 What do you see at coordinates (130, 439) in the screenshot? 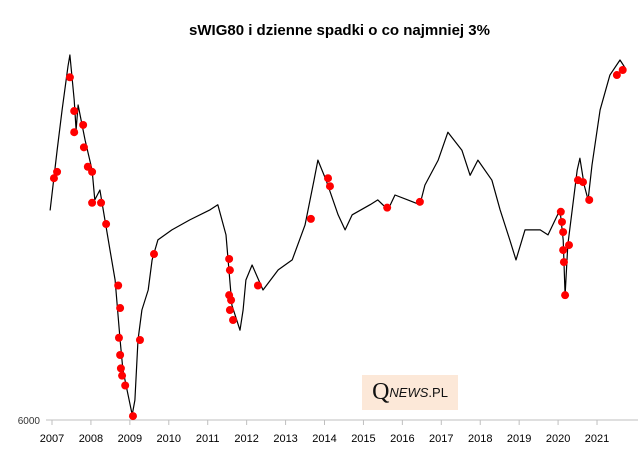
I see `x-tick-label: 2009` at bounding box center [130, 439].